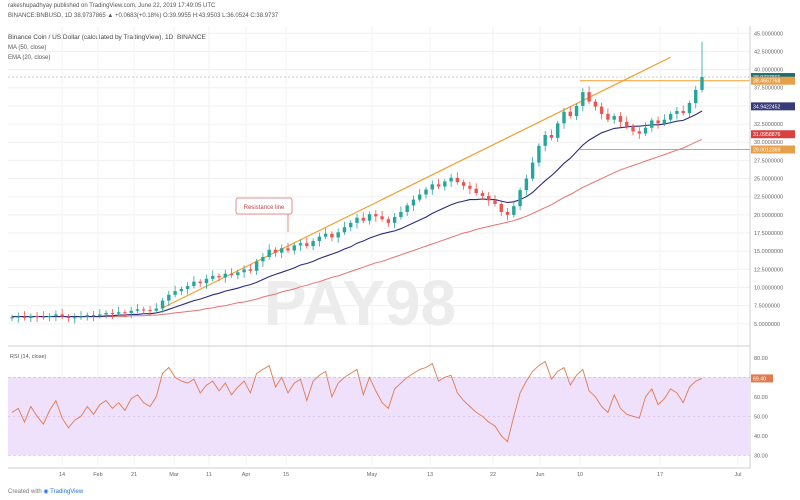 This screenshot has width=800, height=500. I want to click on time-axis-label: 11, so click(209, 475).